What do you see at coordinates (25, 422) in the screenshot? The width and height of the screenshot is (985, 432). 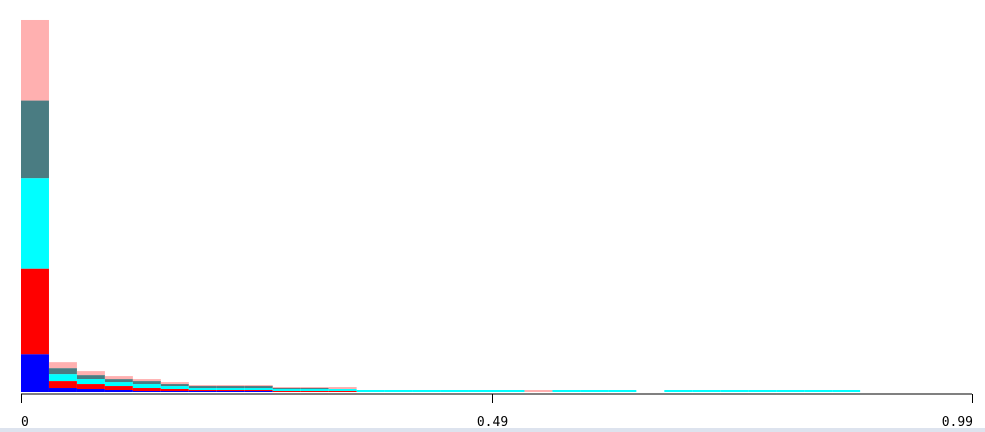 I see `x-tick-label-0: 0` at bounding box center [25, 422].